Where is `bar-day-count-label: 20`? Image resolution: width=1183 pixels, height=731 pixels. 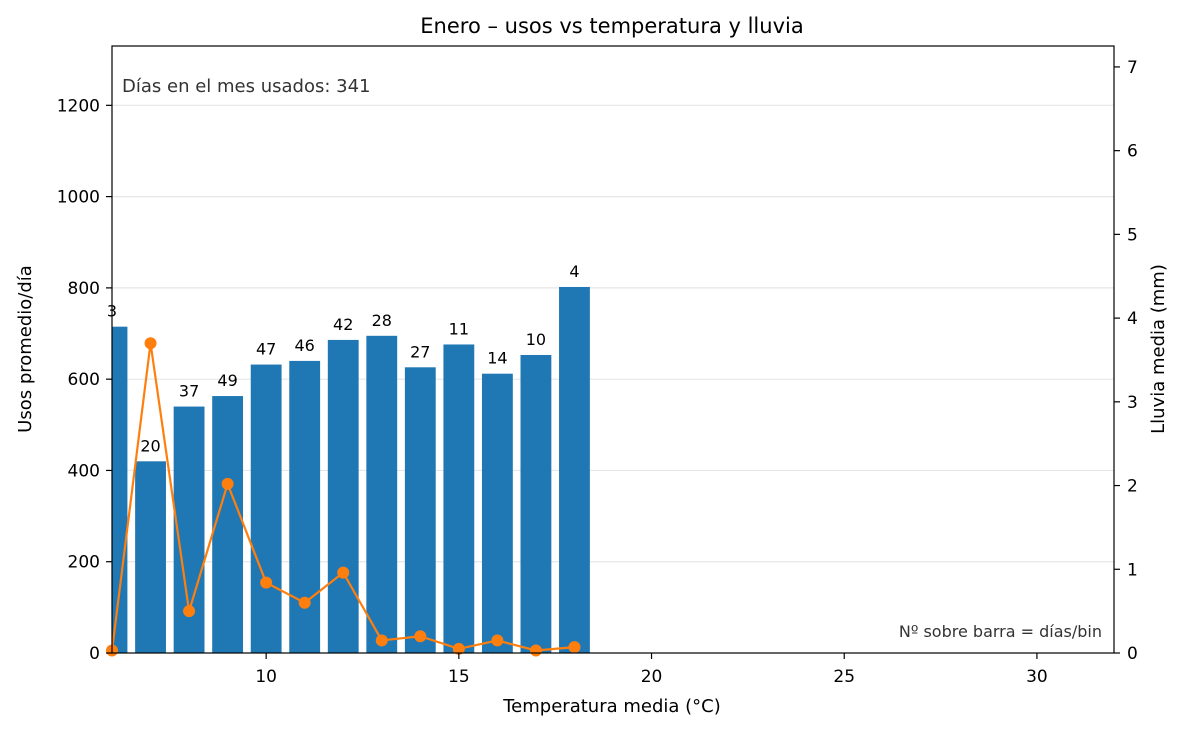 bar-day-count-label: 20 is located at coordinates (150, 445).